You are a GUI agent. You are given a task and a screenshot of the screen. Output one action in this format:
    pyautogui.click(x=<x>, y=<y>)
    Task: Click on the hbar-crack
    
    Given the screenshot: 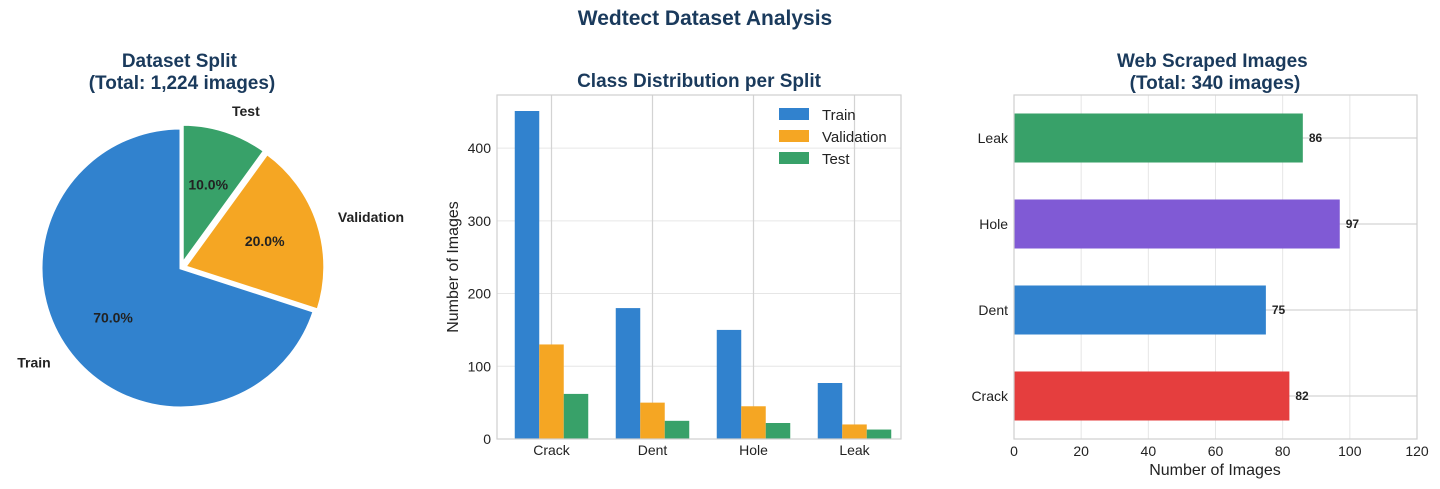 What is the action you would take?
    pyautogui.click(x=1152, y=396)
    